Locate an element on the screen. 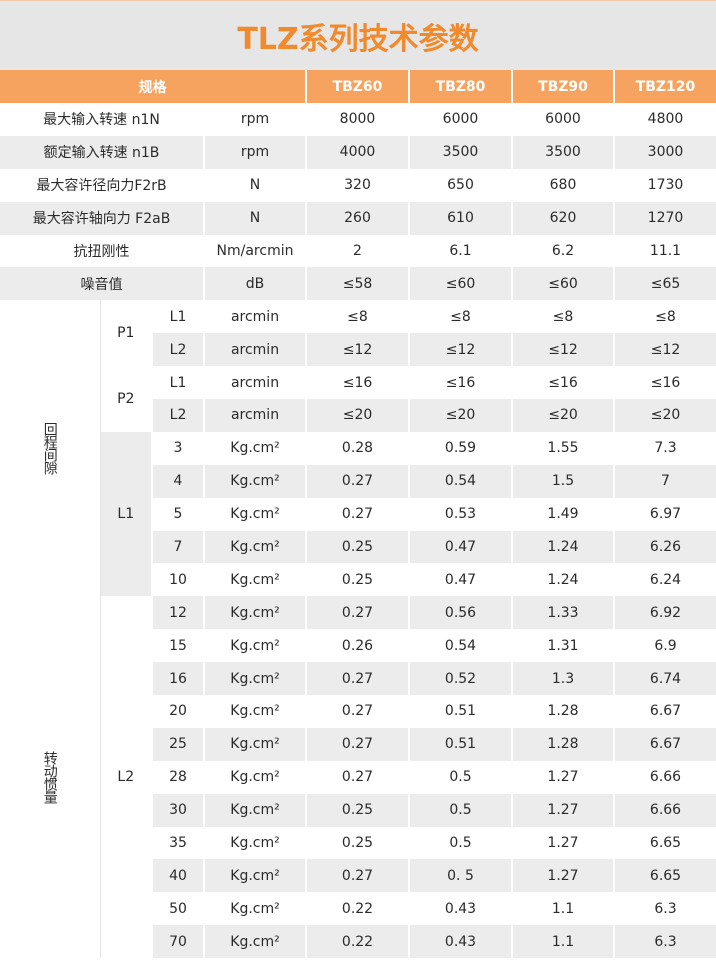 Image resolution: width=716 pixels, height=960 pixels. param-value: 11.1 is located at coordinates (665, 251).